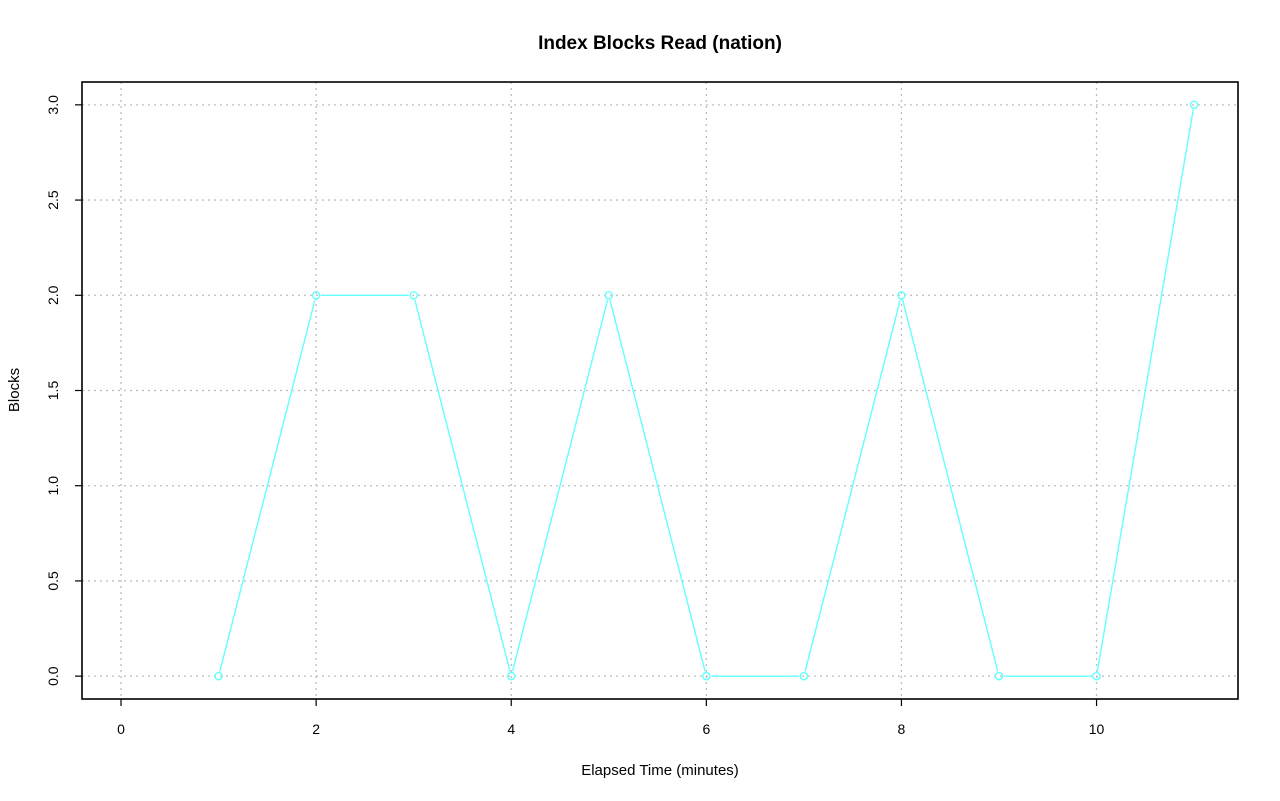 The width and height of the screenshot is (1280, 801). I want to click on x-tick-label: 0, so click(121, 729).